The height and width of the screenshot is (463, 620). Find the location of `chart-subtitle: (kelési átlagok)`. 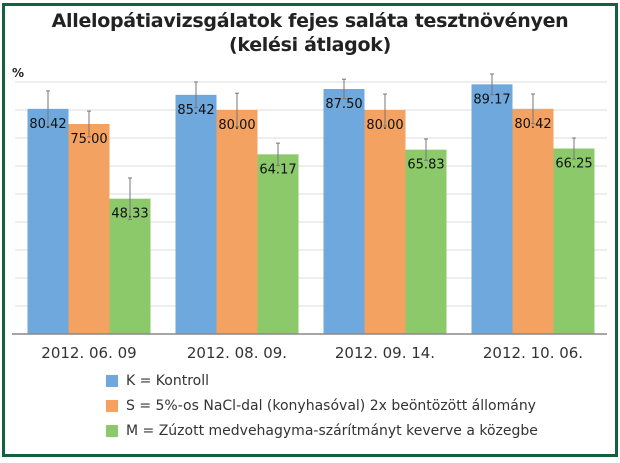

chart-subtitle: (kelési átlagok) is located at coordinates (310, 45).